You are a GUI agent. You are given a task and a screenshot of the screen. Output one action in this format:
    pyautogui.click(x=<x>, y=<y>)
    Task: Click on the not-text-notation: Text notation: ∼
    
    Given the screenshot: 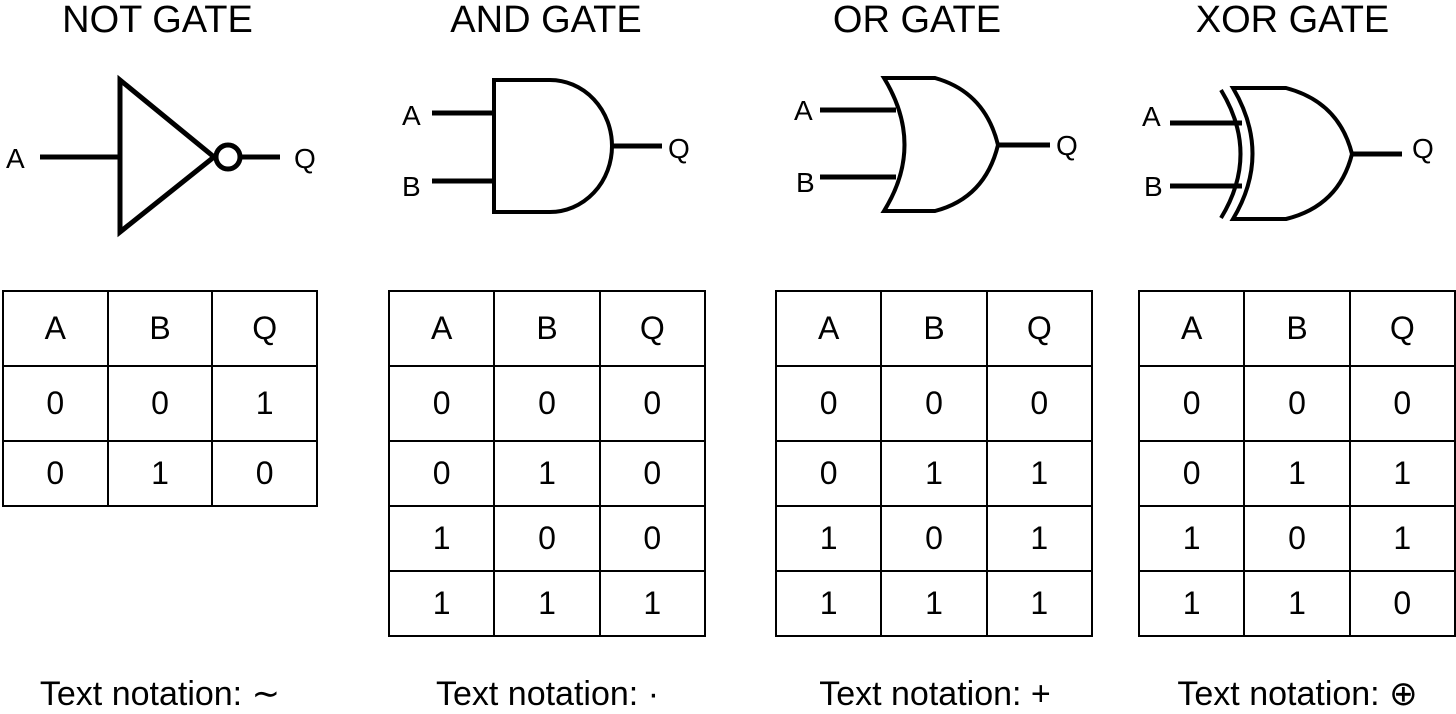 What is the action you would take?
    pyautogui.click(x=160, y=694)
    